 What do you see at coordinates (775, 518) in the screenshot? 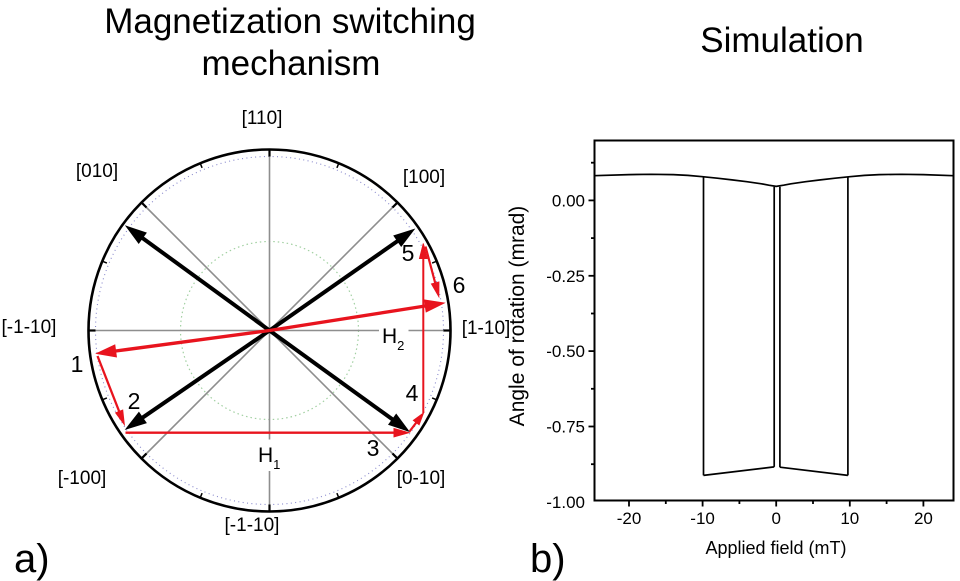
I see `svg-text: 0` at bounding box center [775, 518].